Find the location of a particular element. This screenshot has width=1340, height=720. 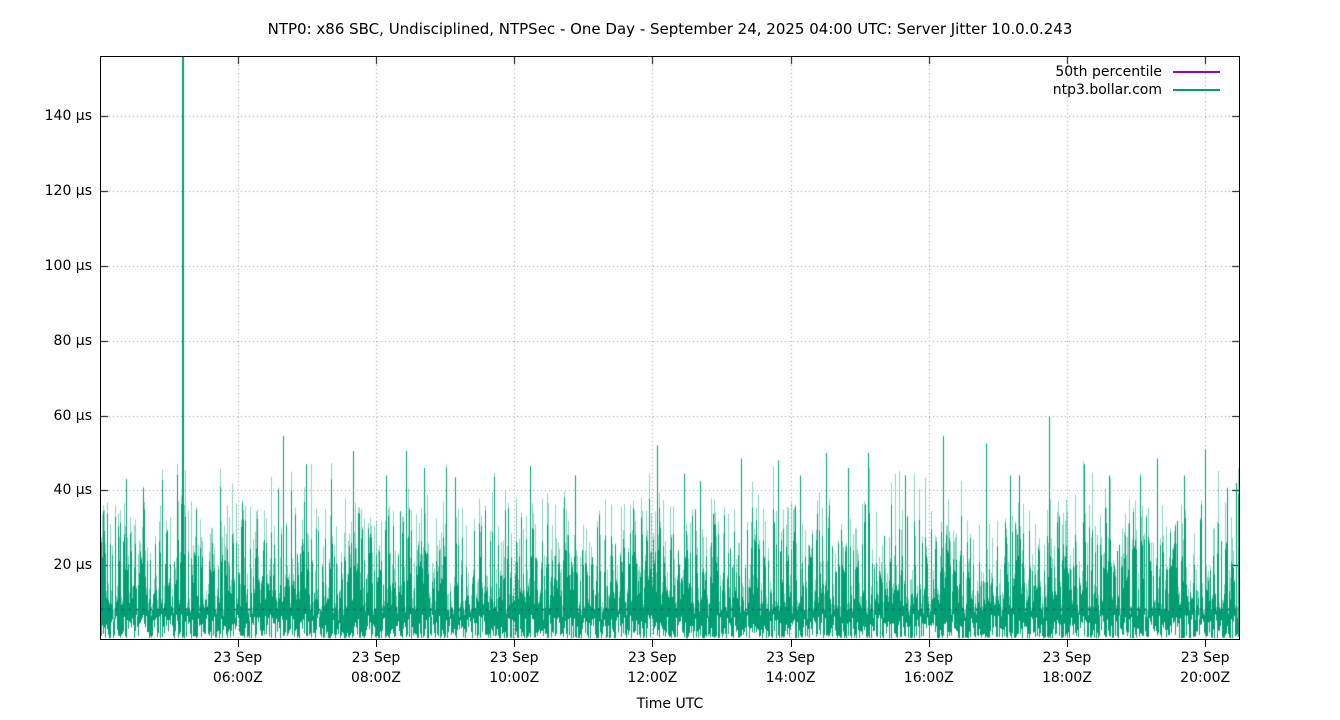

y-tick-label: 140 µs is located at coordinates (68, 116).